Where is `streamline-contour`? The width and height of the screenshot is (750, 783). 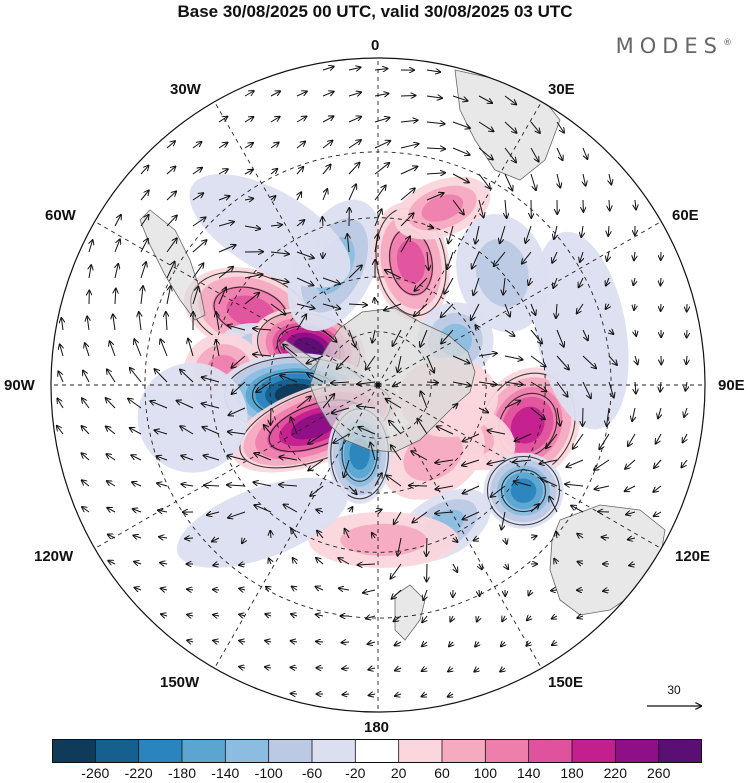
streamline-contour is located at coordinates (523, 490).